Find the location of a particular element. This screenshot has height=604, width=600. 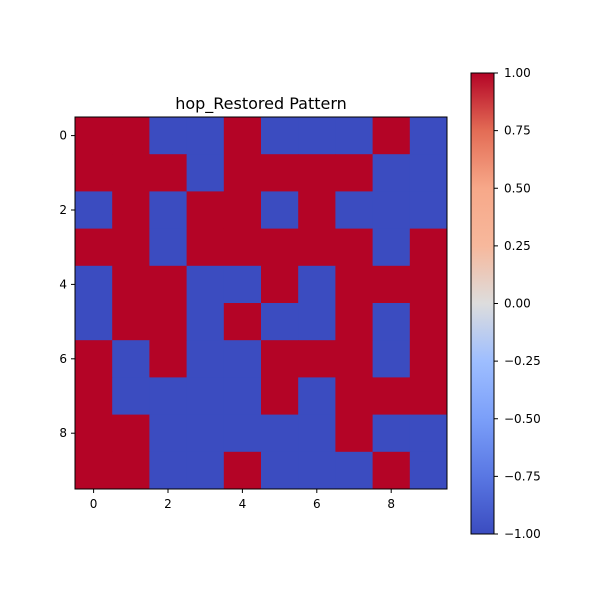

colorbar-tick-label: 0.25 is located at coordinates (517, 246).